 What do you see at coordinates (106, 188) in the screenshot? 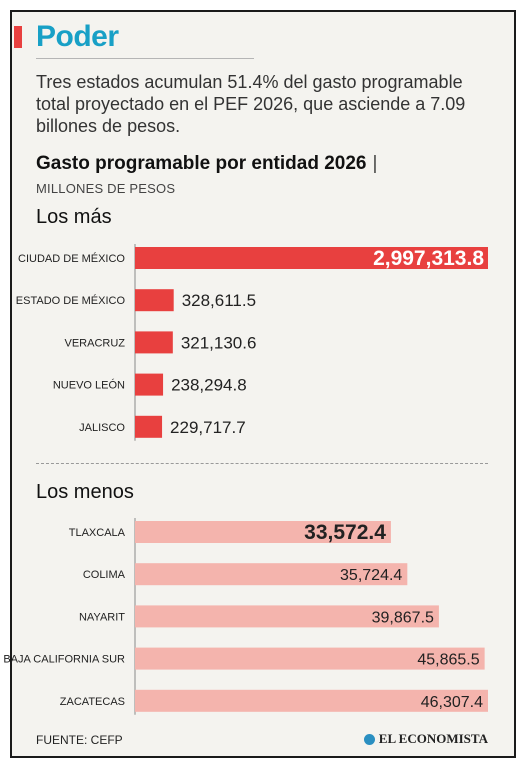
I see `chart-subtitle: MILLONES DE PESOS` at bounding box center [106, 188].